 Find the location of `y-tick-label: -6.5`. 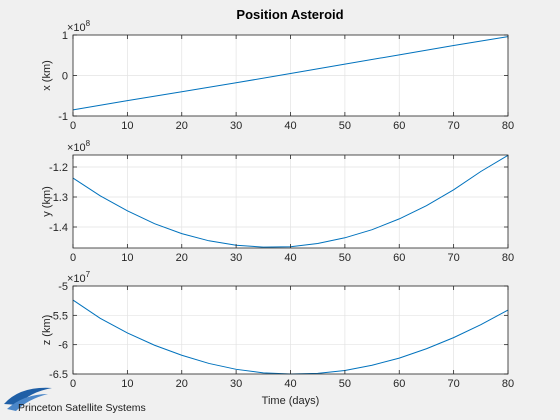

y-tick-label: -6.5 is located at coordinates (58, 375).